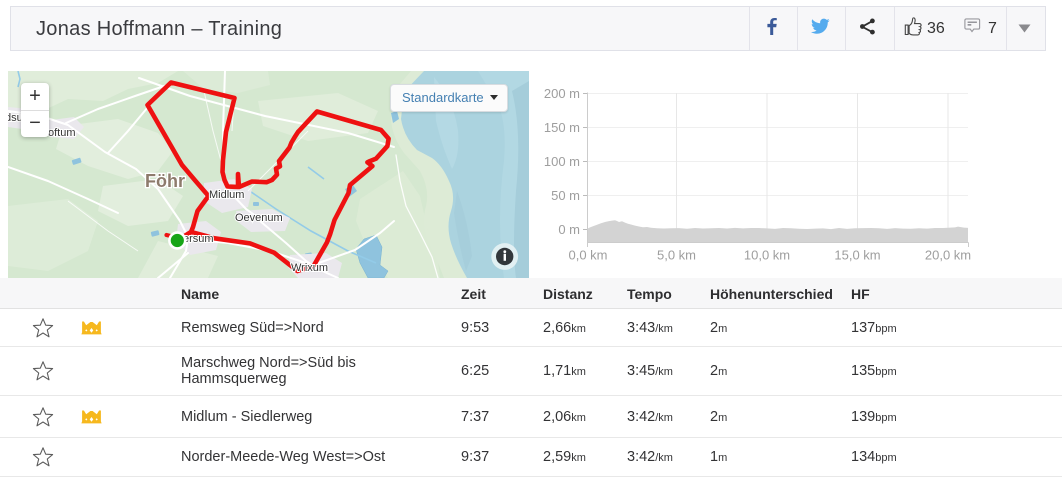 The width and height of the screenshot is (1062, 481). What do you see at coordinates (565, 195) in the screenshot?
I see `svg-text: 50 m` at bounding box center [565, 195].